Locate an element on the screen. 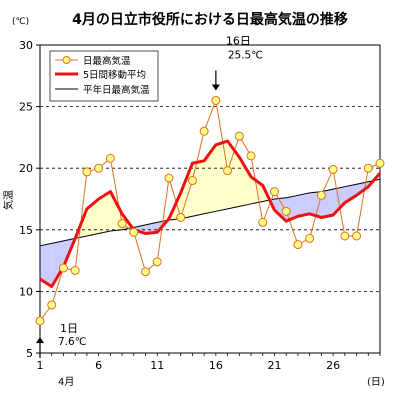 The height and width of the screenshot is (400, 400). x-tick-label: 21 is located at coordinates (274, 365).